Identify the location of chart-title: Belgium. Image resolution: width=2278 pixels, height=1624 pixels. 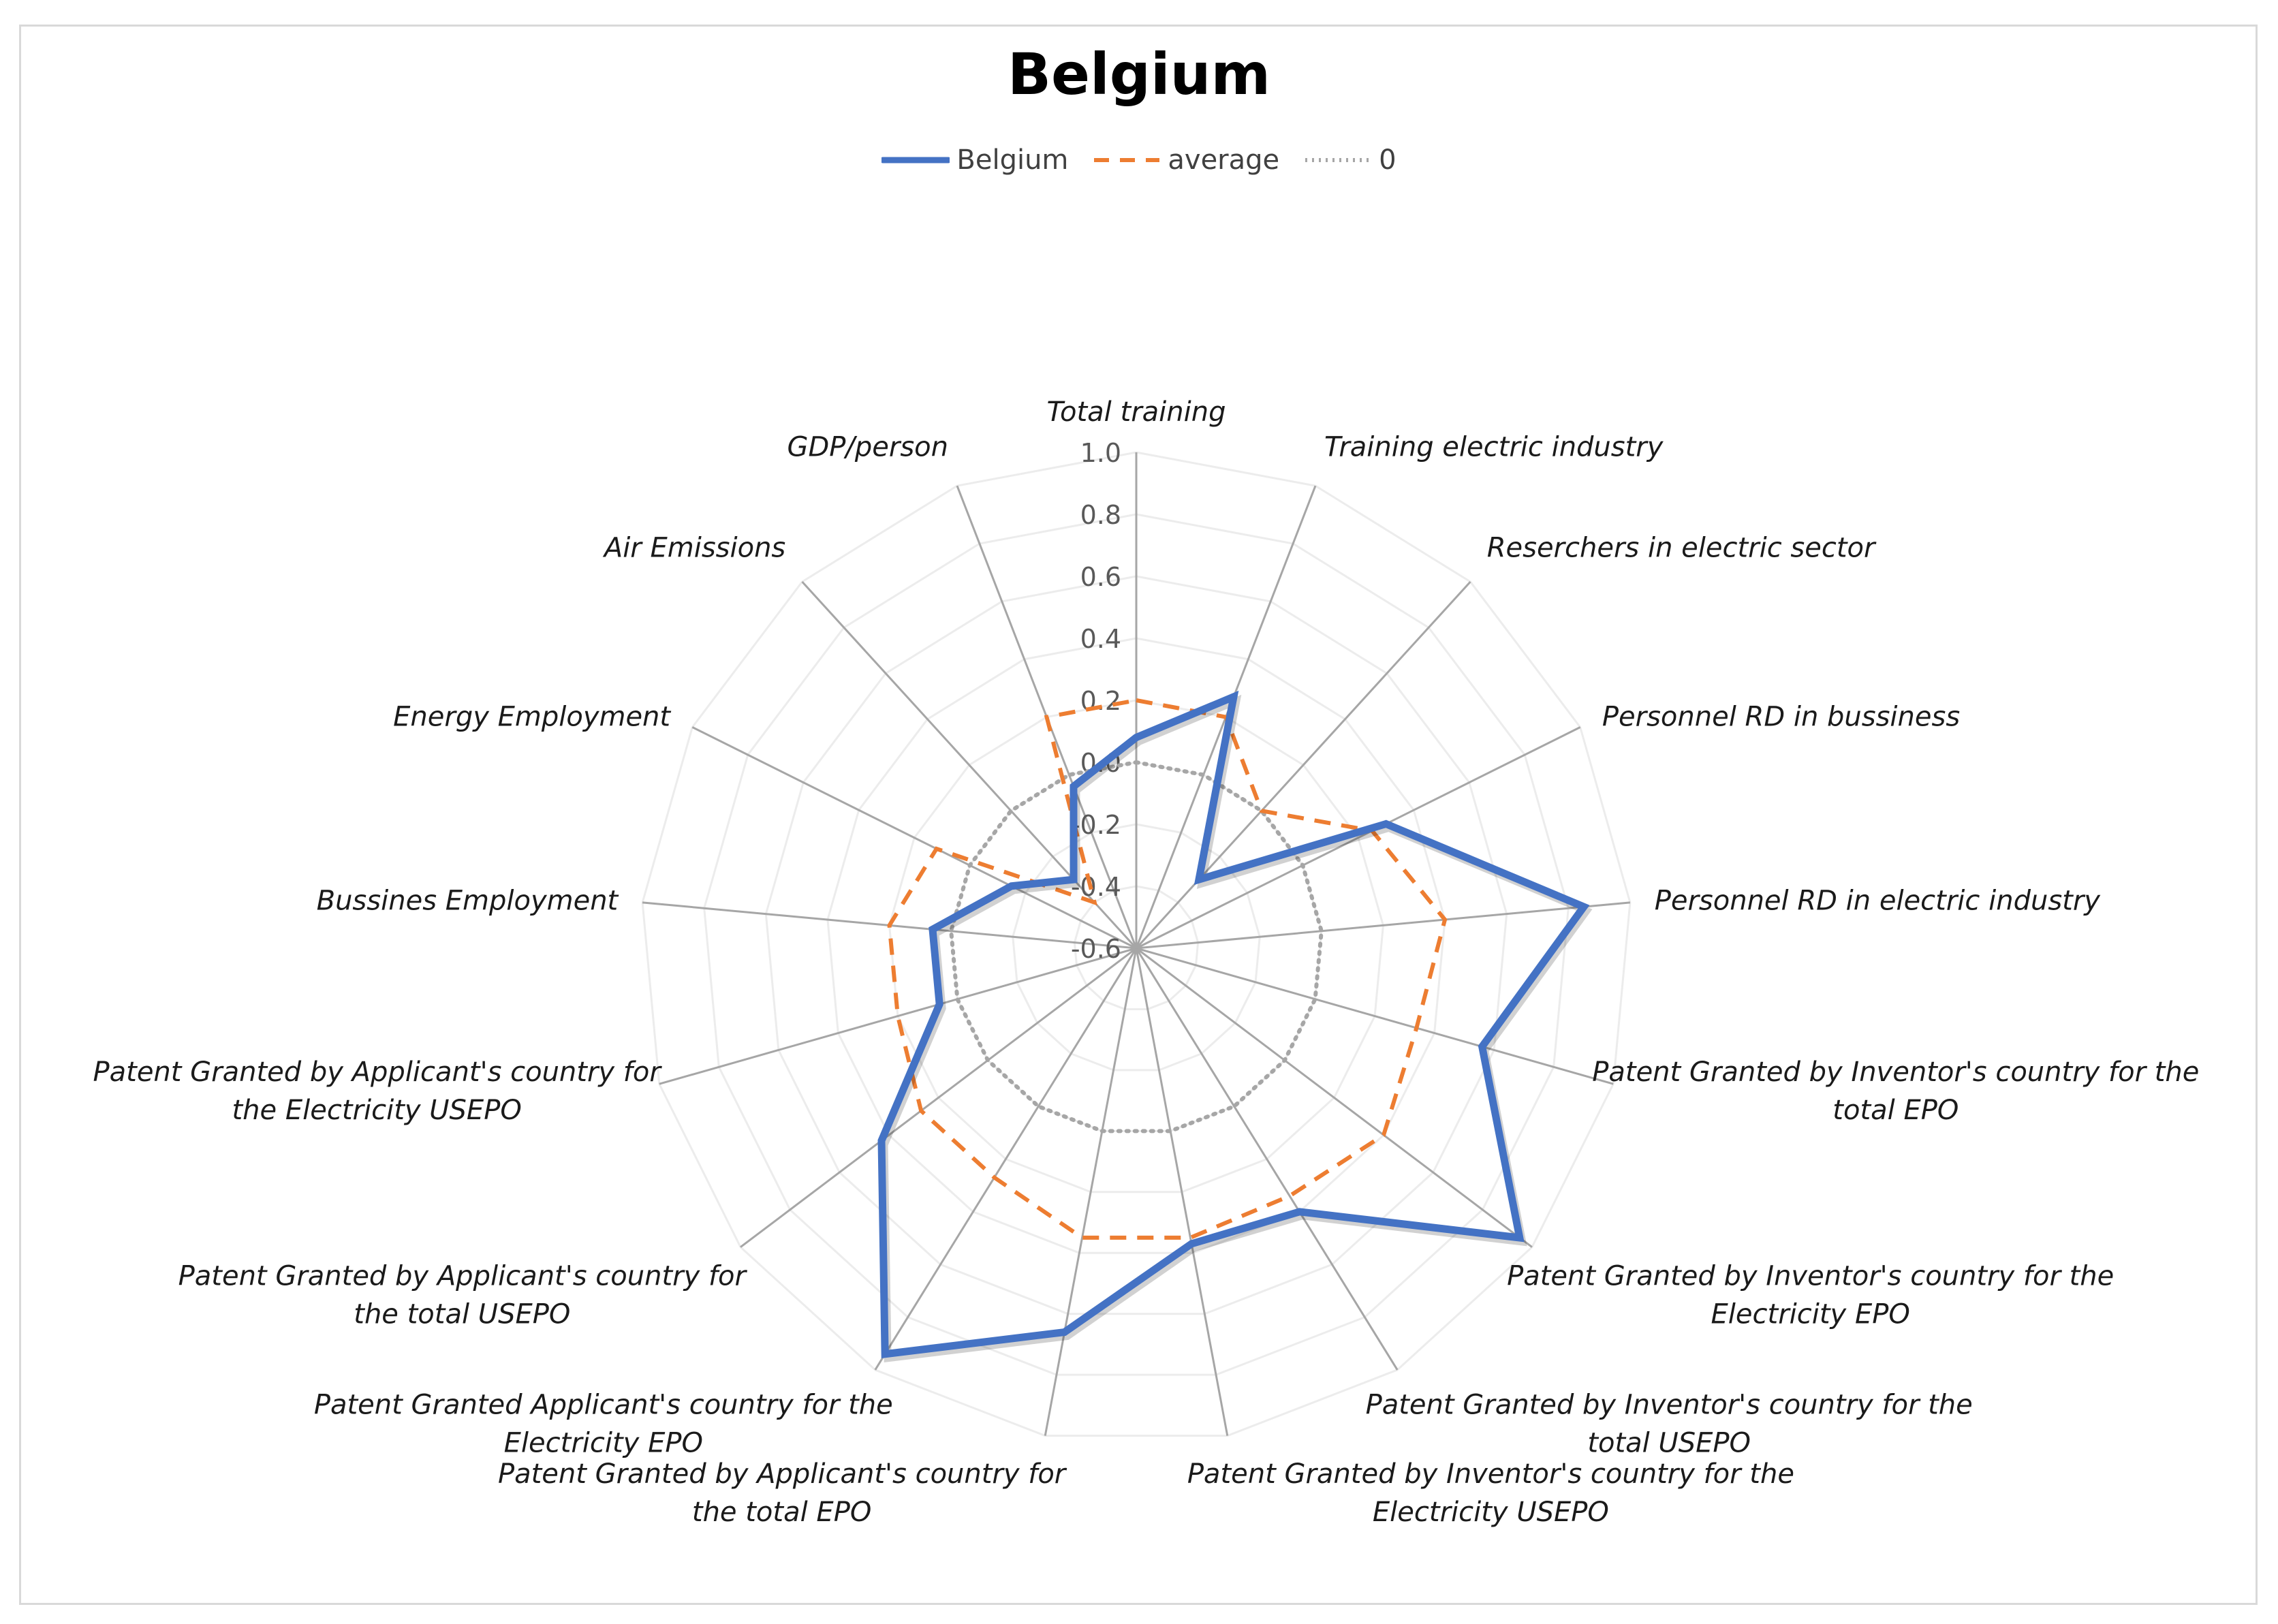
(1139, 74).